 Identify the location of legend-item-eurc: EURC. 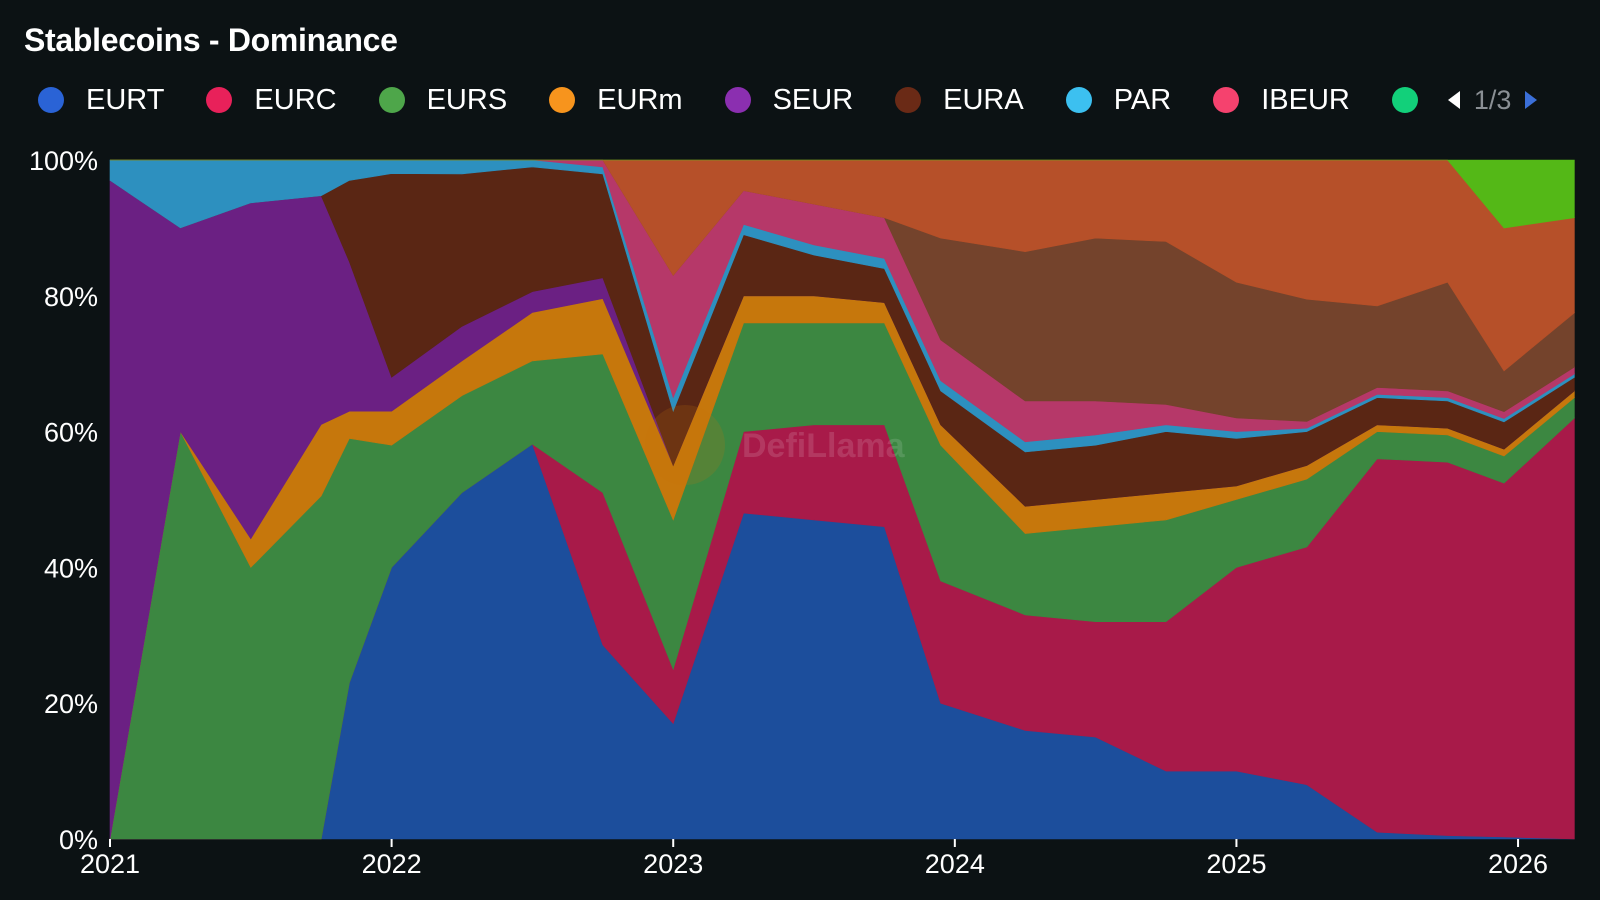
(271, 100).